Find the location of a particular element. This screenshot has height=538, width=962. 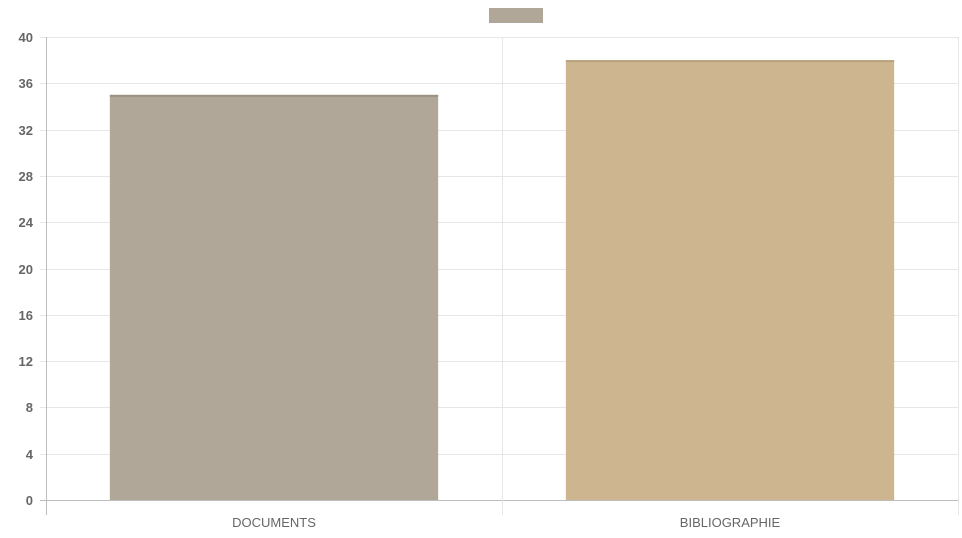

y-tick-label: 16 is located at coordinates (26, 315).